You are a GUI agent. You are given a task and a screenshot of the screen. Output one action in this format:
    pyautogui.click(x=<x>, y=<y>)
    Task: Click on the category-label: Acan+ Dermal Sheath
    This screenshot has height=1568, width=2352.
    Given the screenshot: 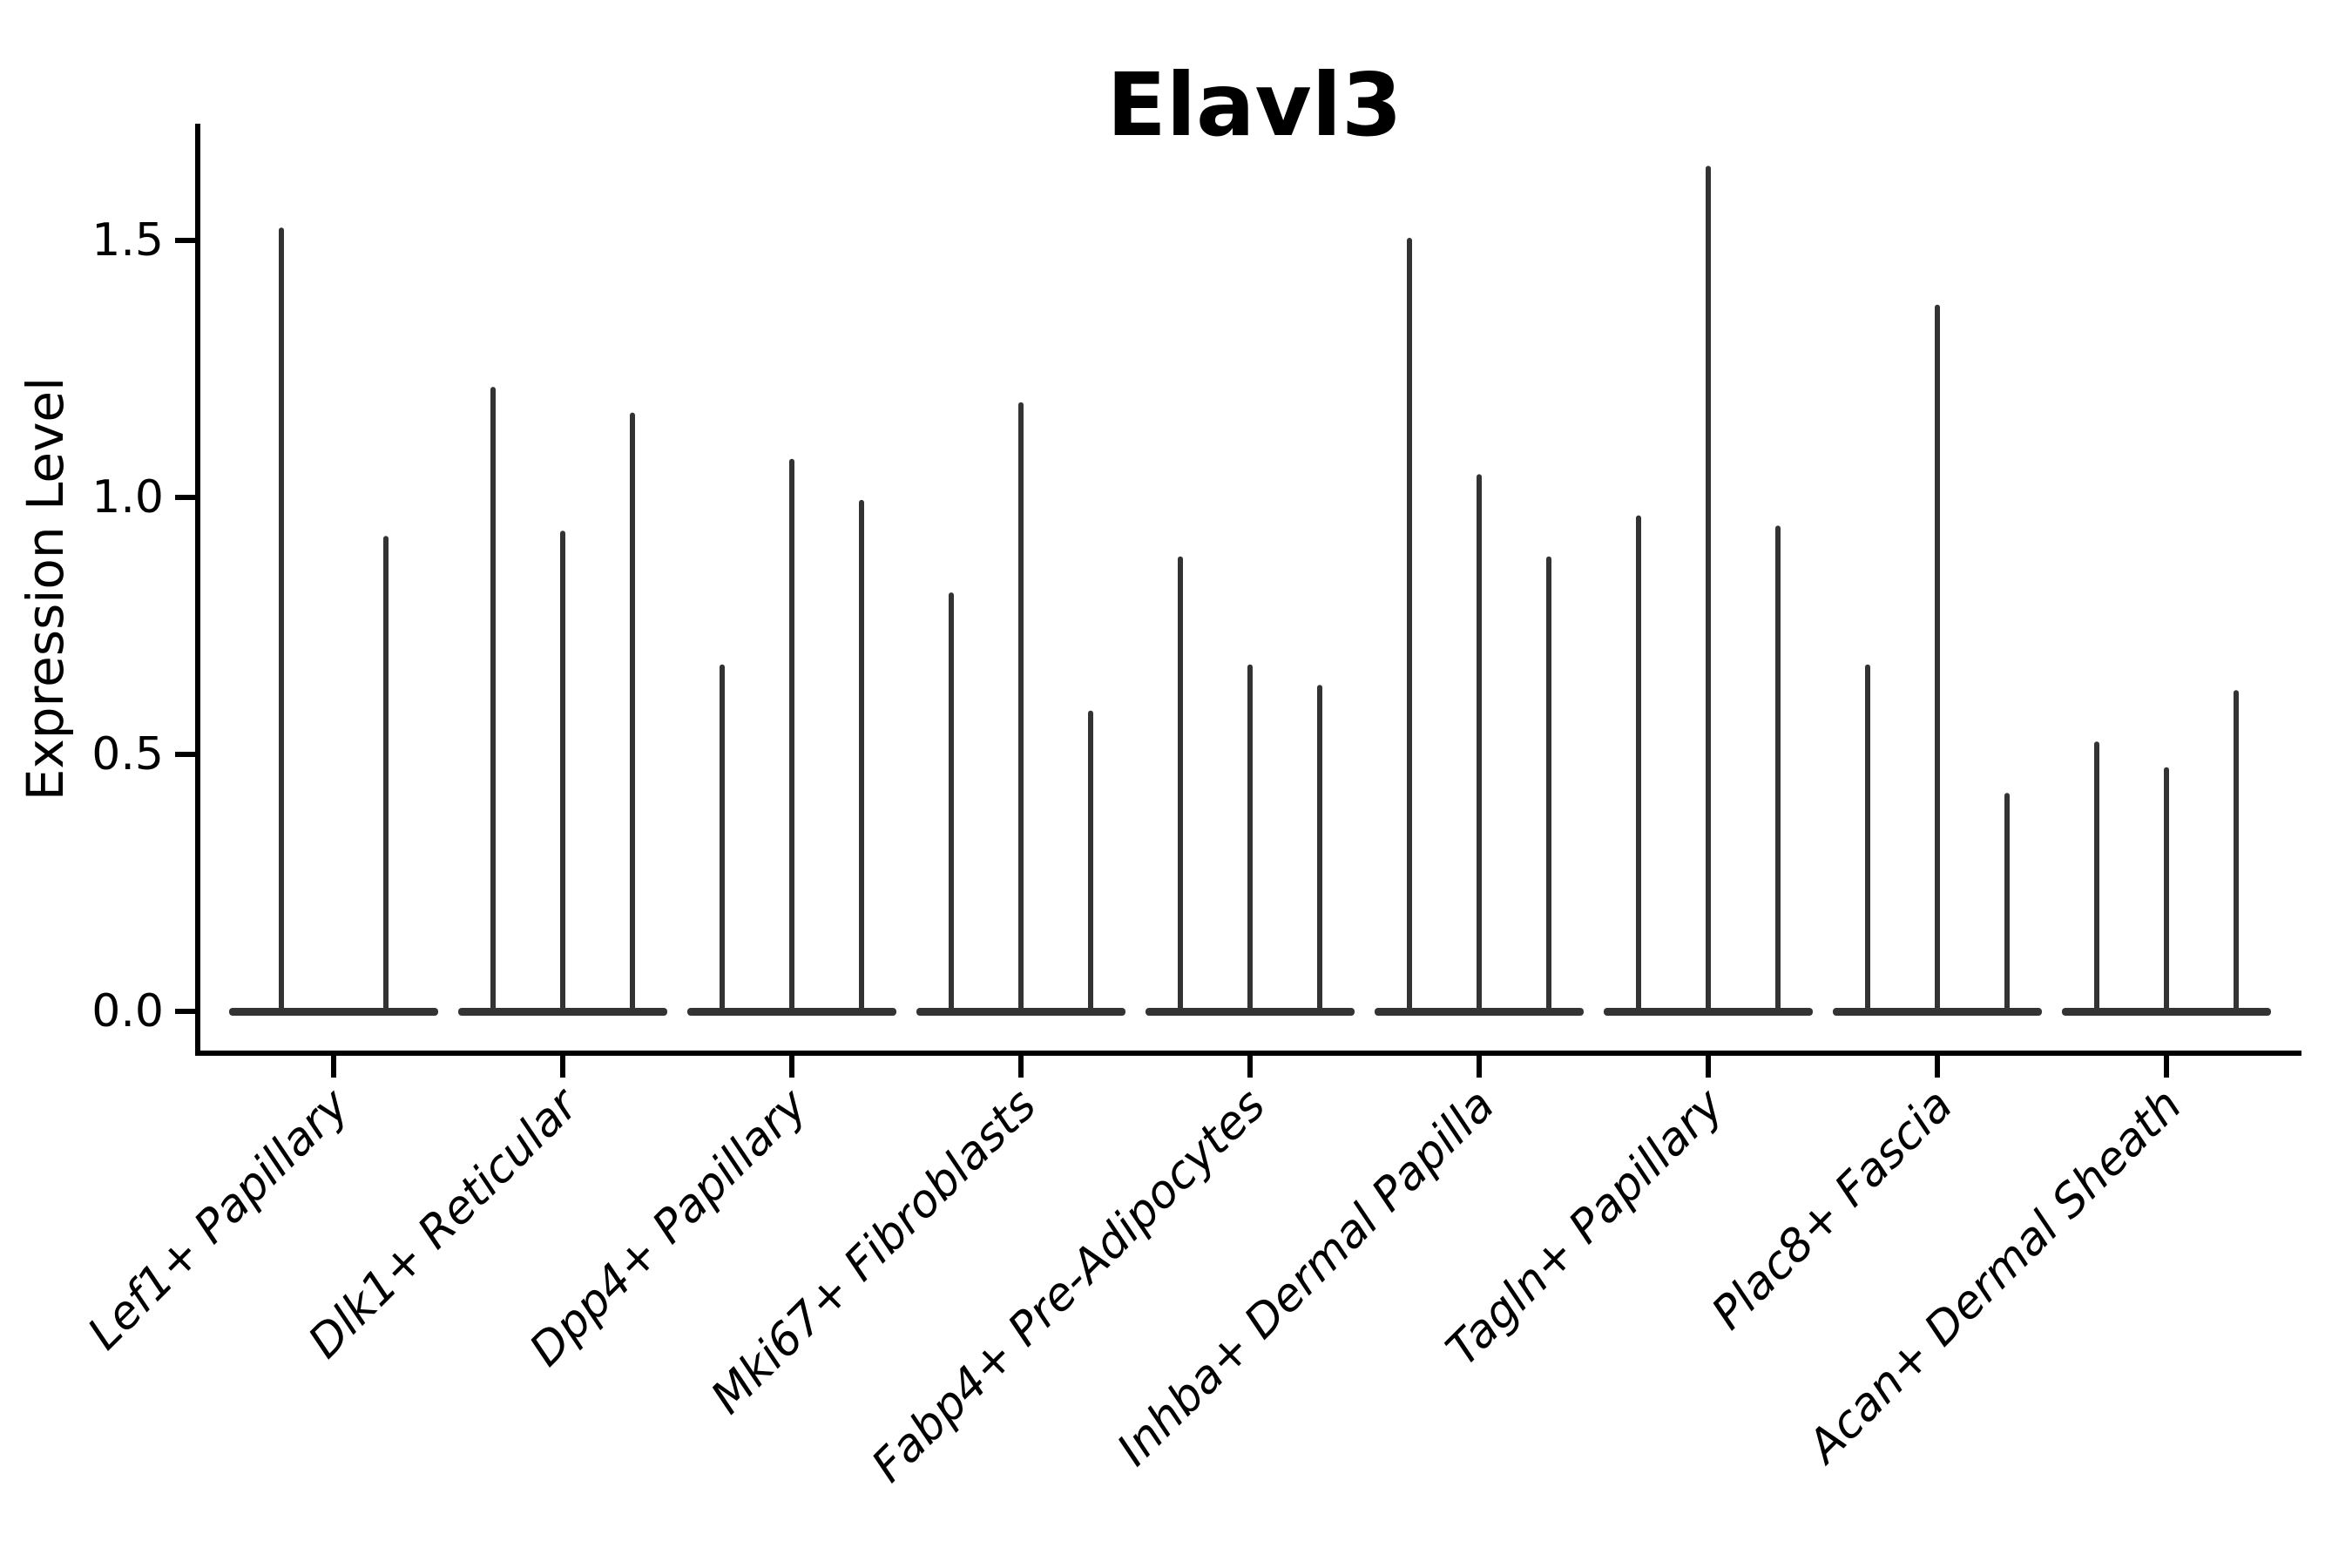 What is the action you would take?
    pyautogui.click(x=1994, y=1277)
    